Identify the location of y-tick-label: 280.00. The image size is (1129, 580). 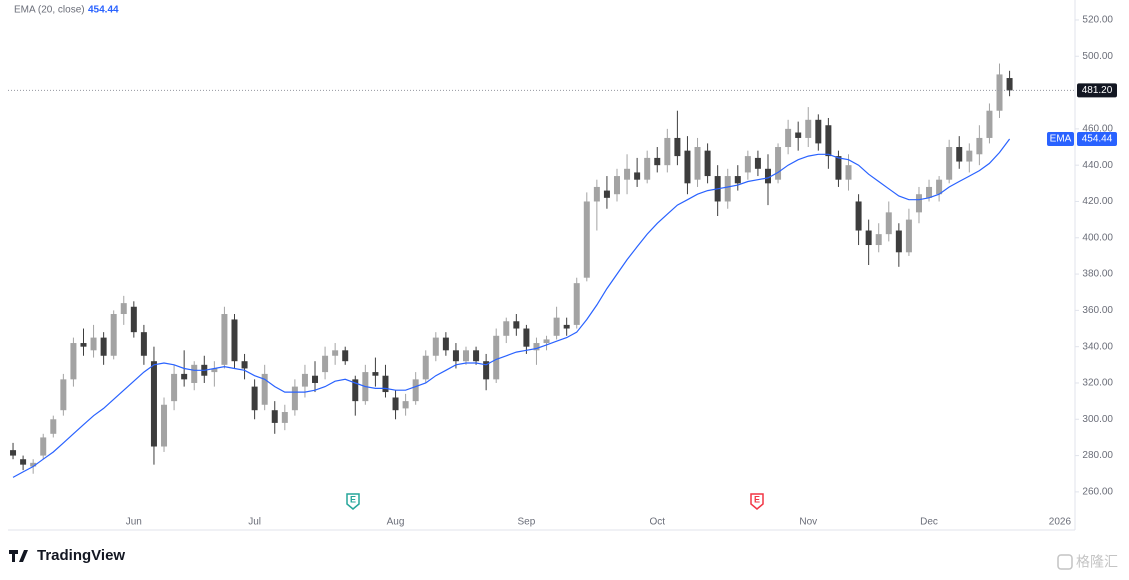
(1097, 455).